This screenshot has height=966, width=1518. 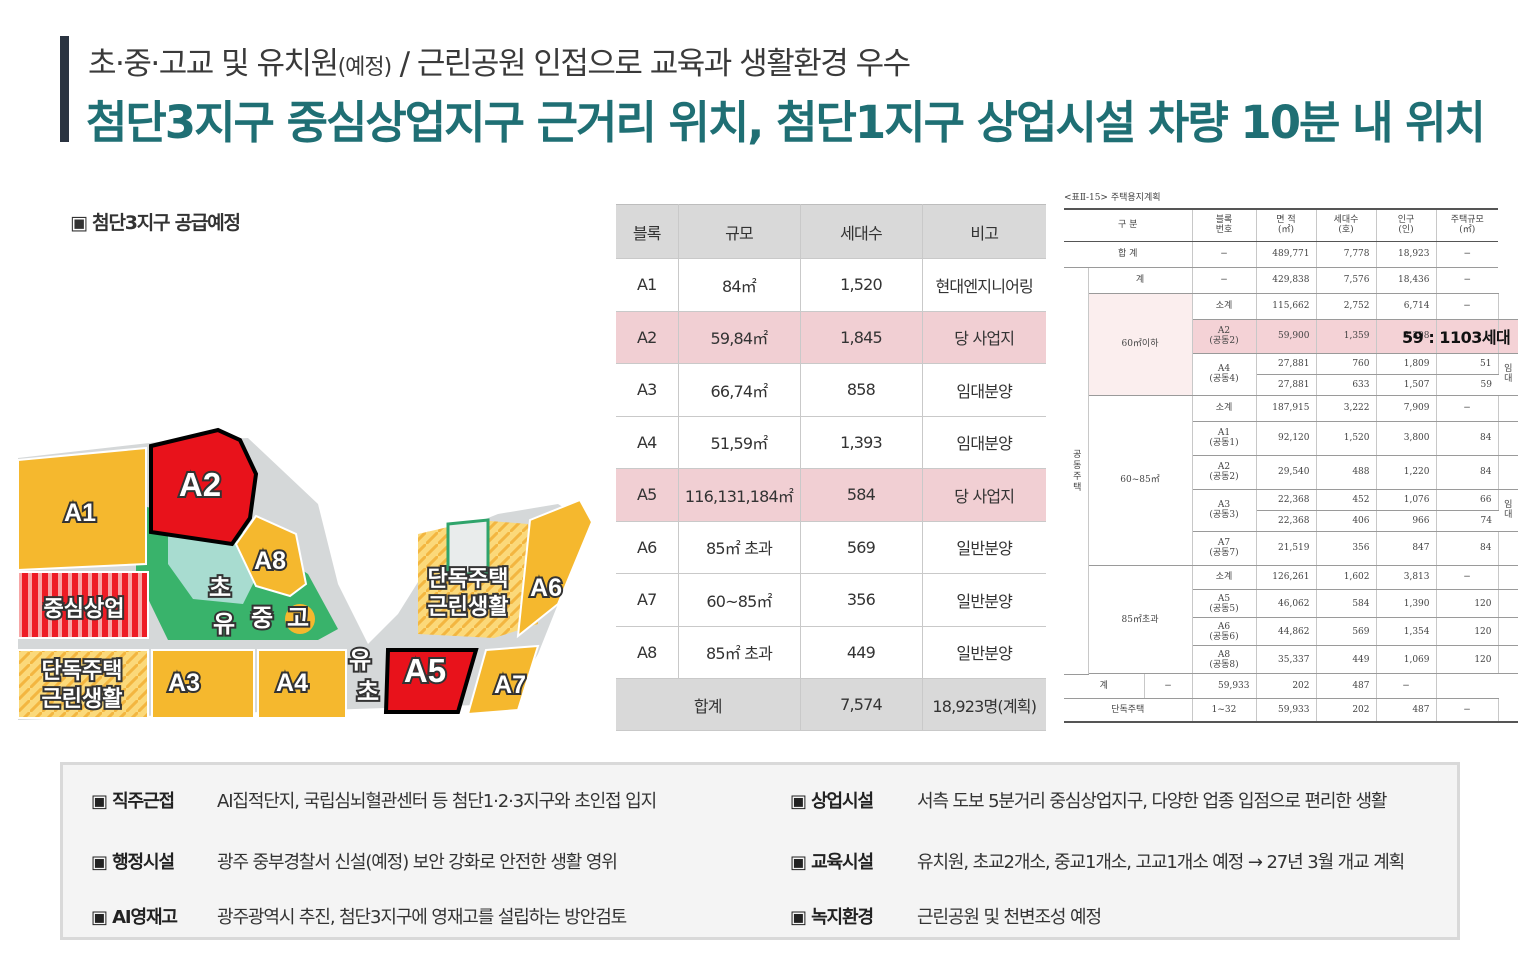 What do you see at coordinates (1224, 374) in the screenshot?
I see `cell: A4 (공동4)` at bounding box center [1224, 374].